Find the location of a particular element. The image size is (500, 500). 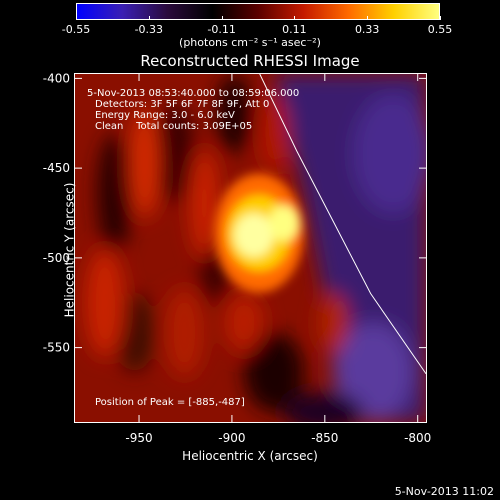

colorbar-tick-label: -0.11 is located at coordinates (221, 29).